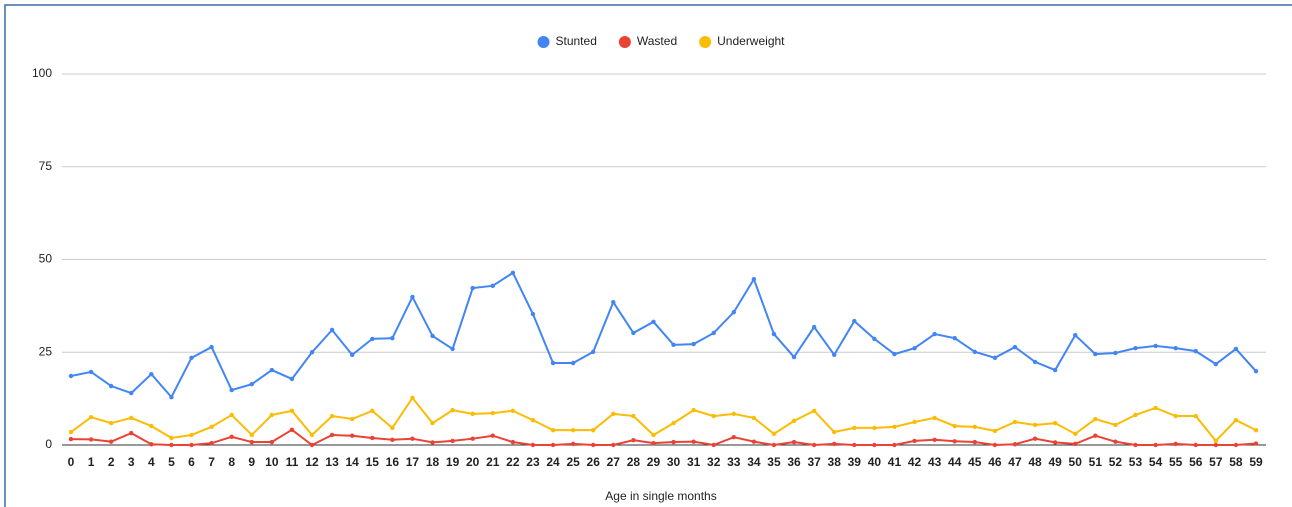  What do you see at coordinates (754, 462) in the screenshot?
I see `x-tick-label: 34` at bounding box center [754, 462].